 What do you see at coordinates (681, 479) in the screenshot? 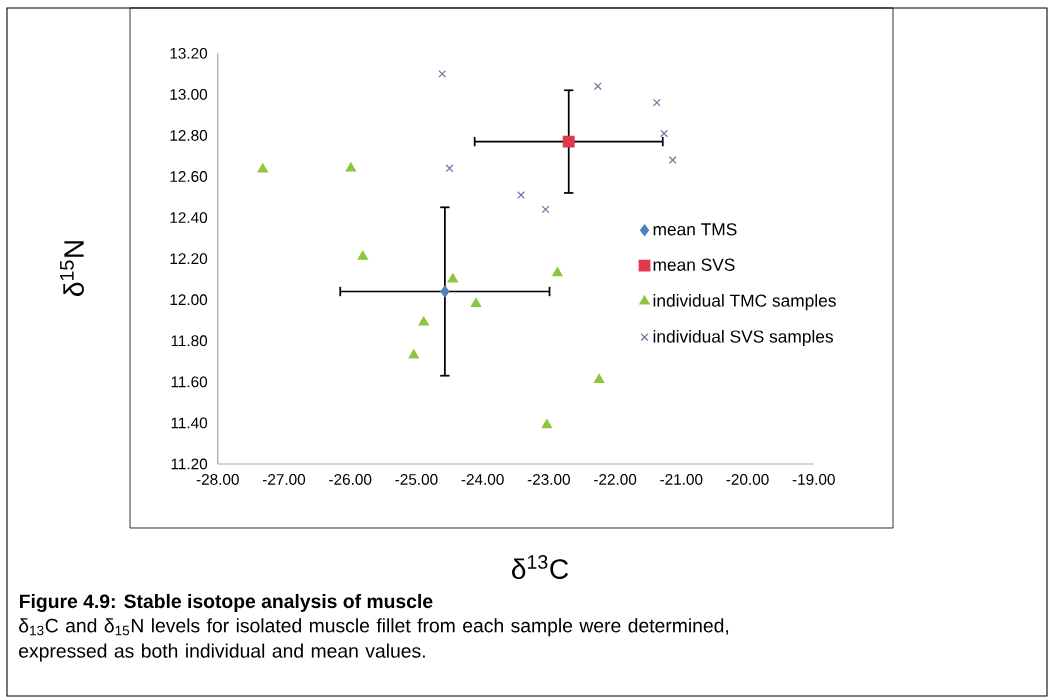
I see `x-tick-label: -21.00` at bounding box center [681, 479].